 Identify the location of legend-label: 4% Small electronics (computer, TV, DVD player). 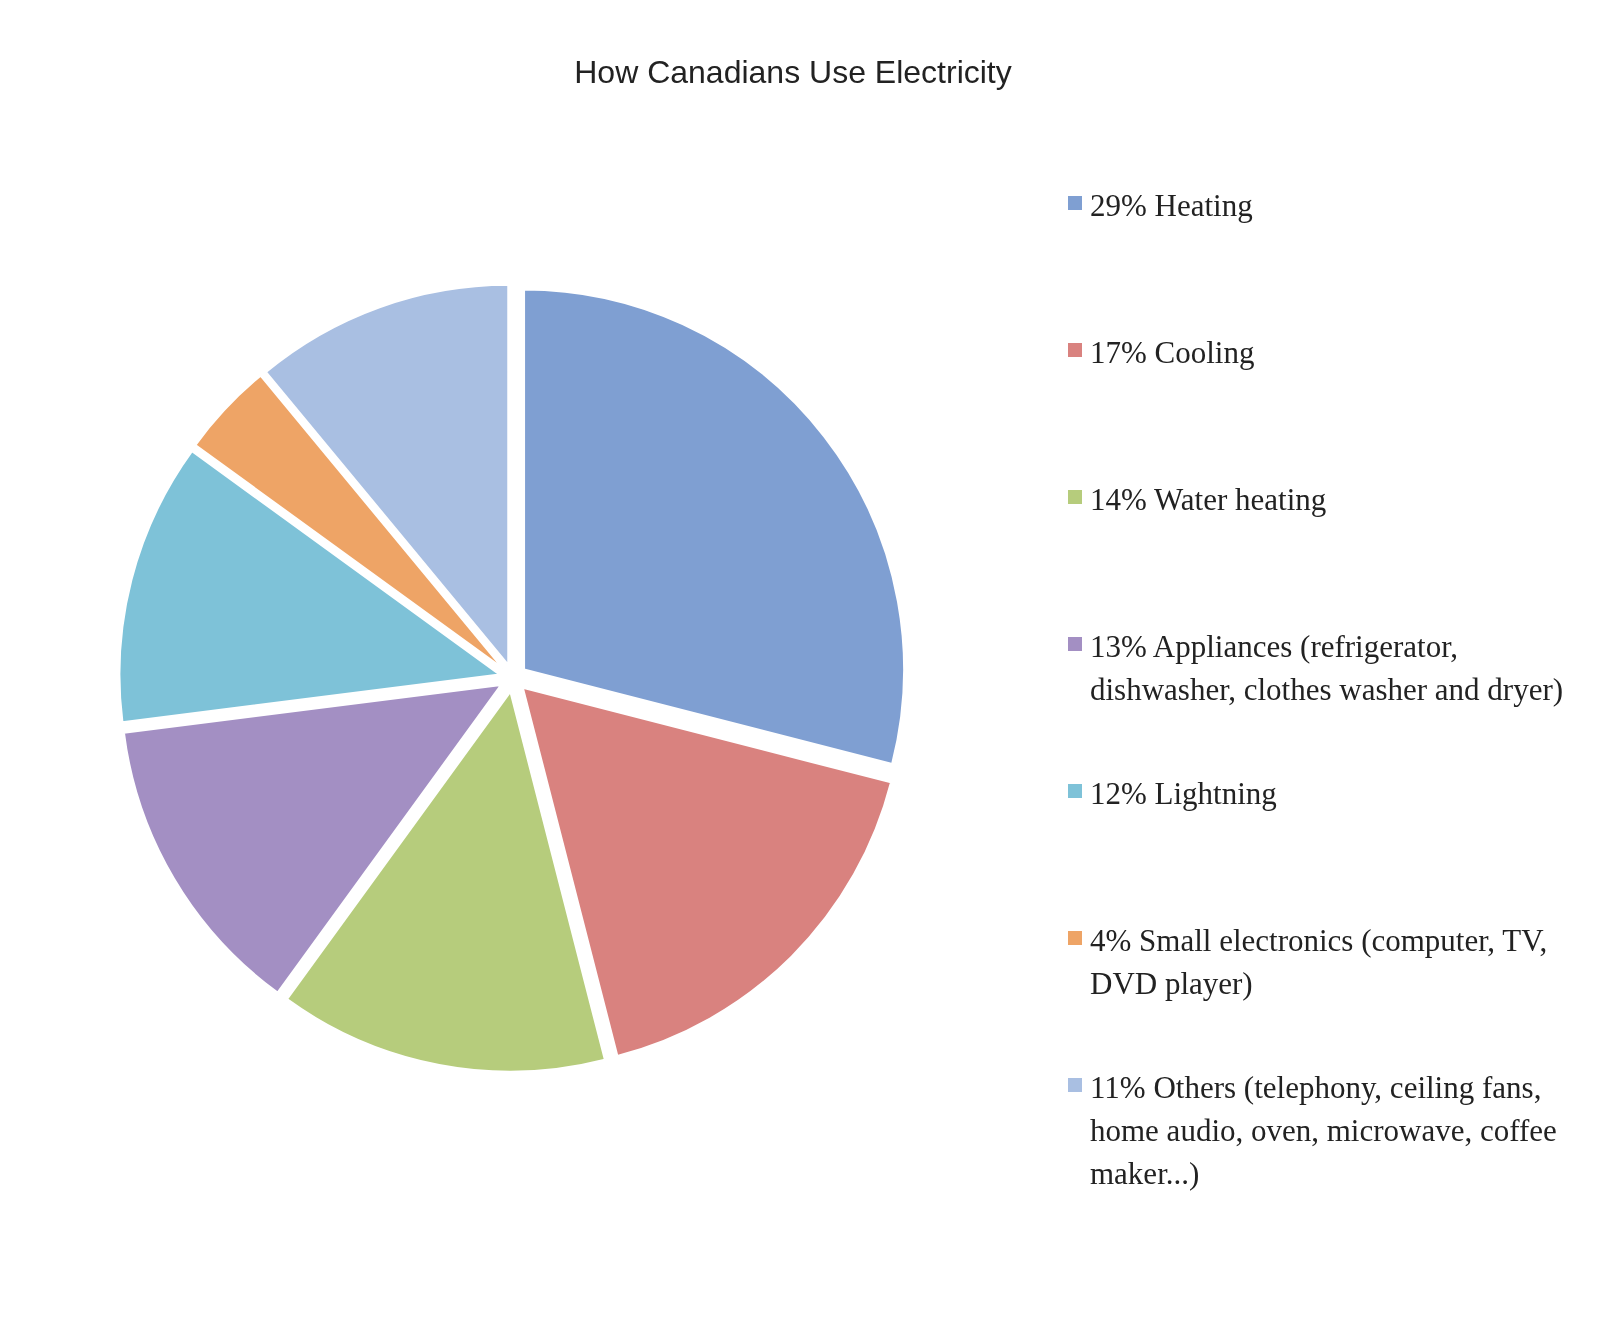
(1319, 962).